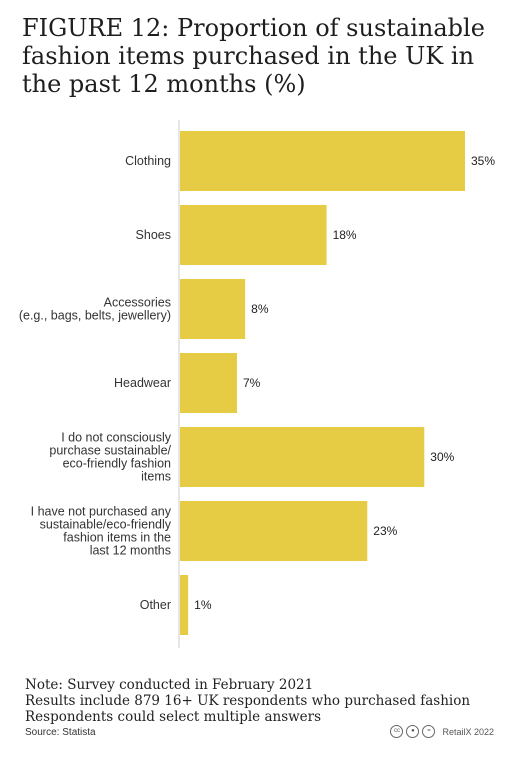 The height and width of the screenshot is (757, 514). What do you see at coordinates (142, 383) in the screenshot?
I see `category-label: Headwear` at bounding box center [142, 383].